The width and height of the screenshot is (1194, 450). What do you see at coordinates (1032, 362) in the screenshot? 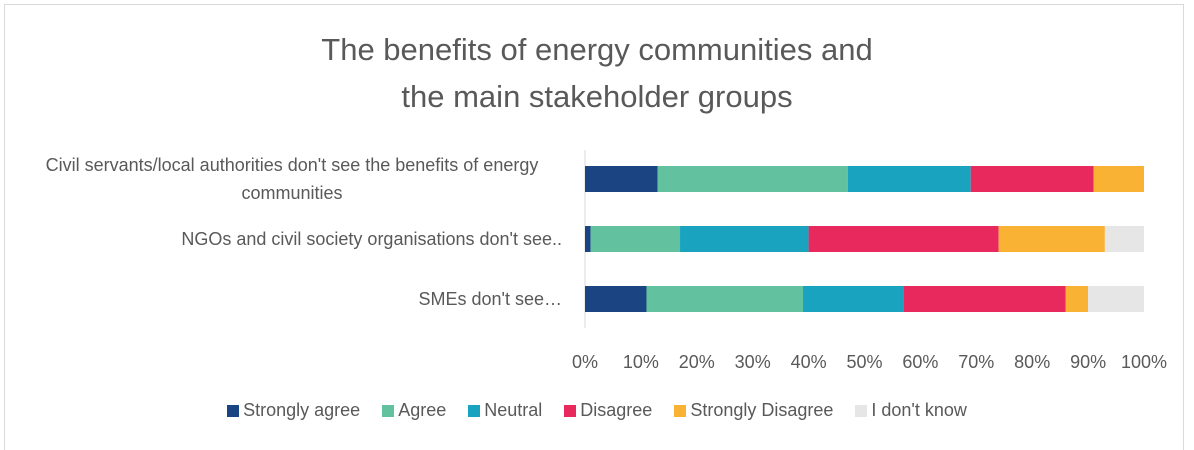
I see `x-tick-label: 80%` at bounding box center [1032, 362].